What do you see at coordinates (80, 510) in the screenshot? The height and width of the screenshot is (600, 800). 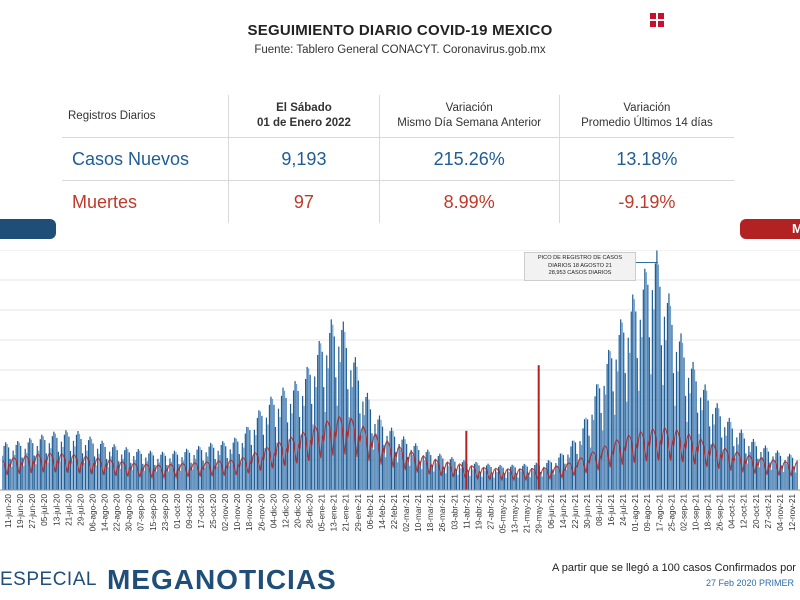 I see `x-tick-label: 29-jul-20` at bounding box center [80, 510].